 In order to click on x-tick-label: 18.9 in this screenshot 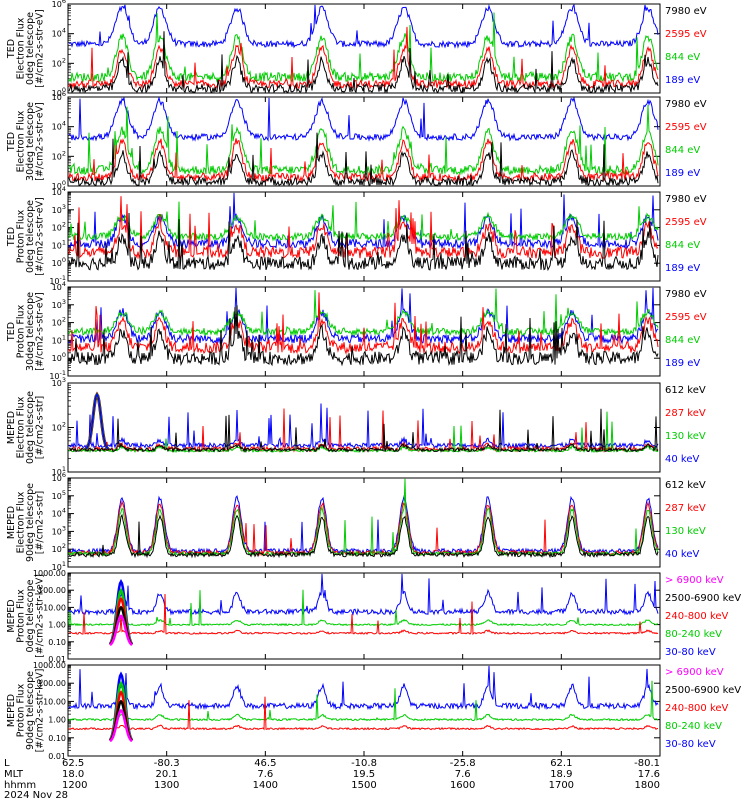, I will do `click(561, 774)`.